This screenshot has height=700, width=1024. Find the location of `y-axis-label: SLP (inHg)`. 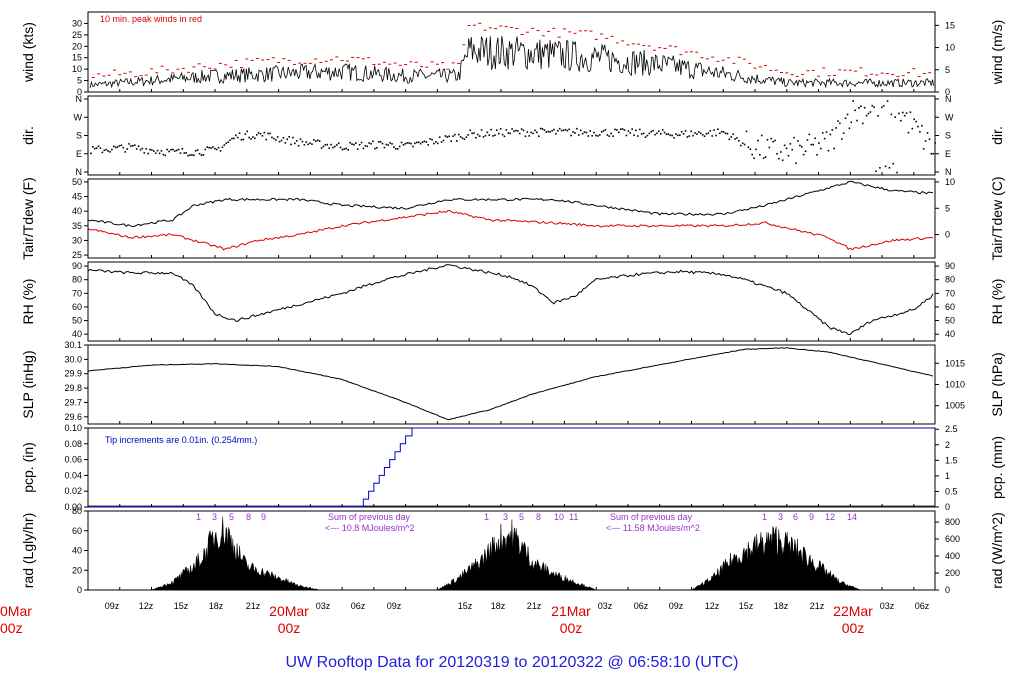

y-axis-label: SLP (inHg) is located at coordinates (28, 384).